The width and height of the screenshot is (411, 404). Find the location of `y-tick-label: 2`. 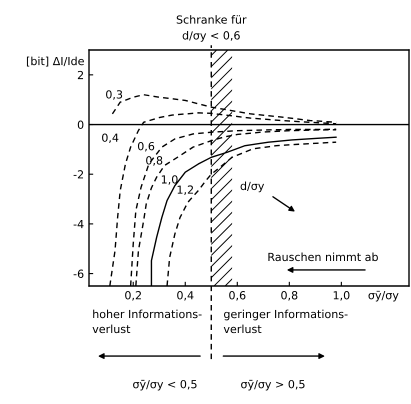

y-tick-label: 2 is located at coordinates (81, 75).